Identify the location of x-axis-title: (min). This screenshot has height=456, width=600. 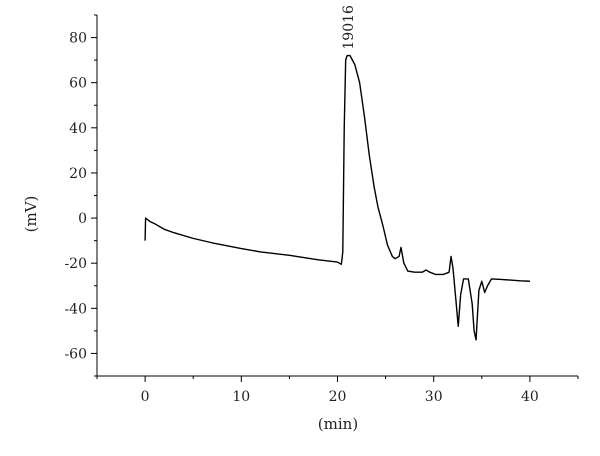
(338, 424).